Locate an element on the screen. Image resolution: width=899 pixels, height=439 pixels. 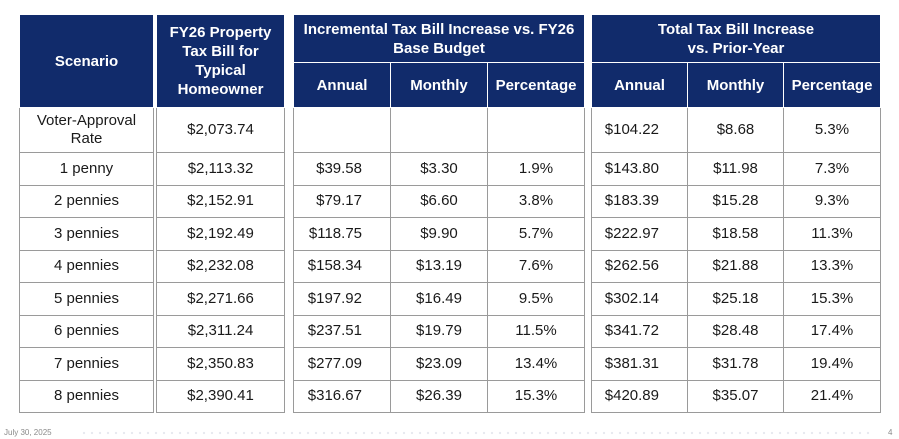
incremental-annual-header: Annual is located at coordinates (342, 85).